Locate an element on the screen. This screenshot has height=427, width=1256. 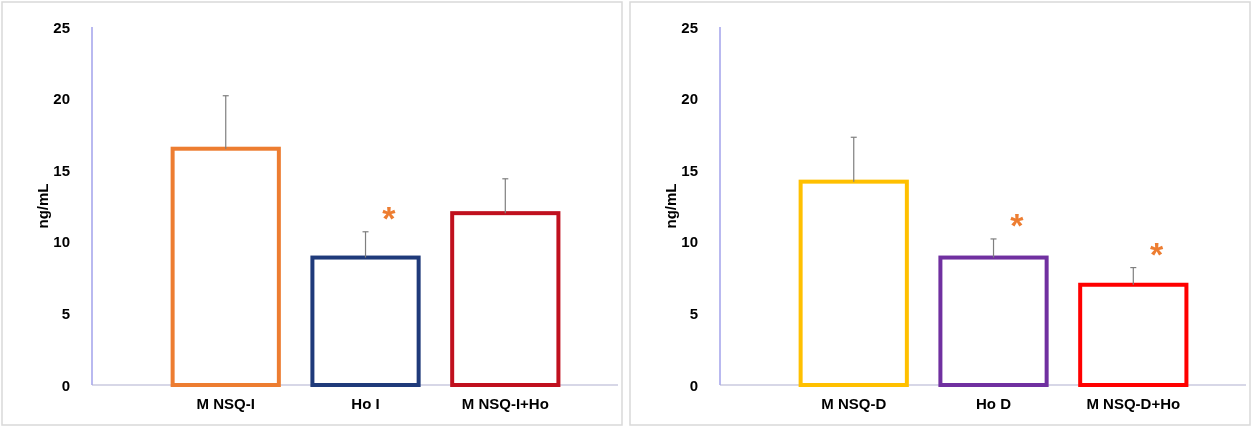
x-tick-label: M NSQ-I+Ho is located at coordinates (505, 403).